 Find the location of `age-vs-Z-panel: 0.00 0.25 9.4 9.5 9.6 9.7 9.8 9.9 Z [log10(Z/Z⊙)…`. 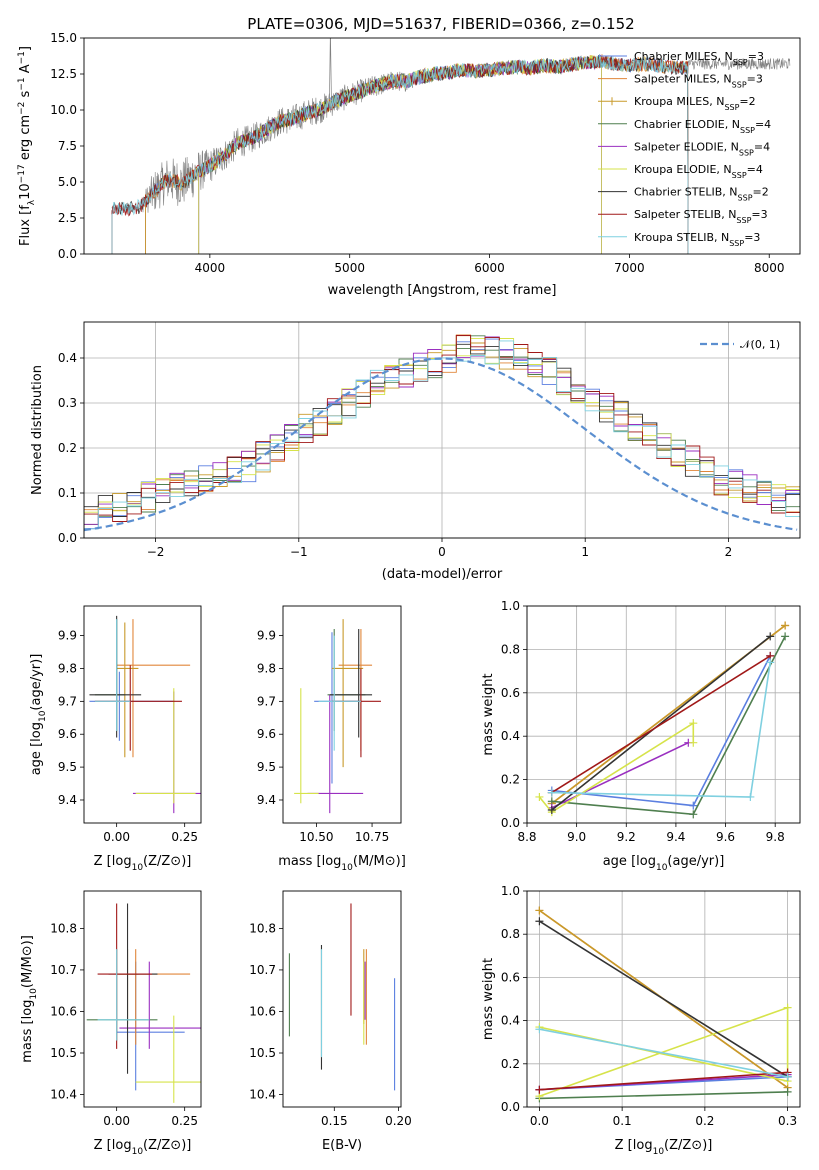

age-vs-Z-panel: 0.00 0.25 9.4 9.5 9.6 9.7 9.8 9.9 Z [log10(Z/Z⊙)… is located at coordinates (115, 739).